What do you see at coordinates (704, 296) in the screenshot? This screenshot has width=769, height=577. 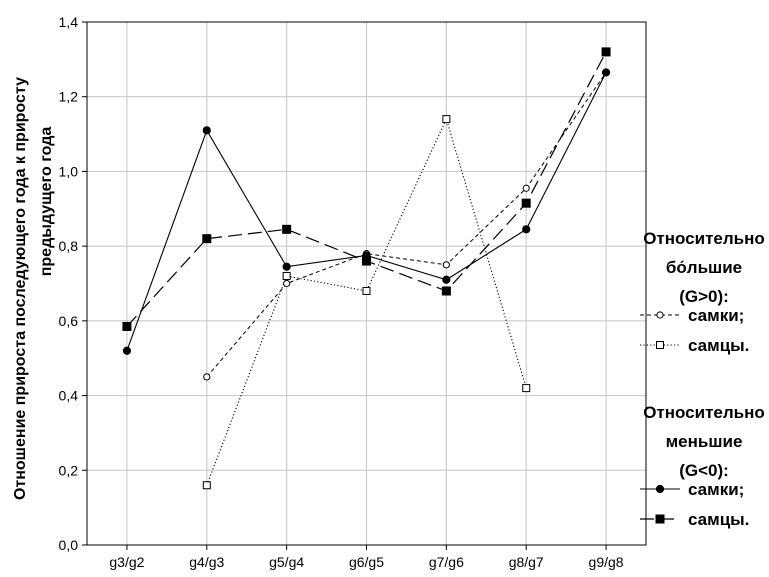 I see `legend-group-title: (G>0):` at bounding box center [704, 296].